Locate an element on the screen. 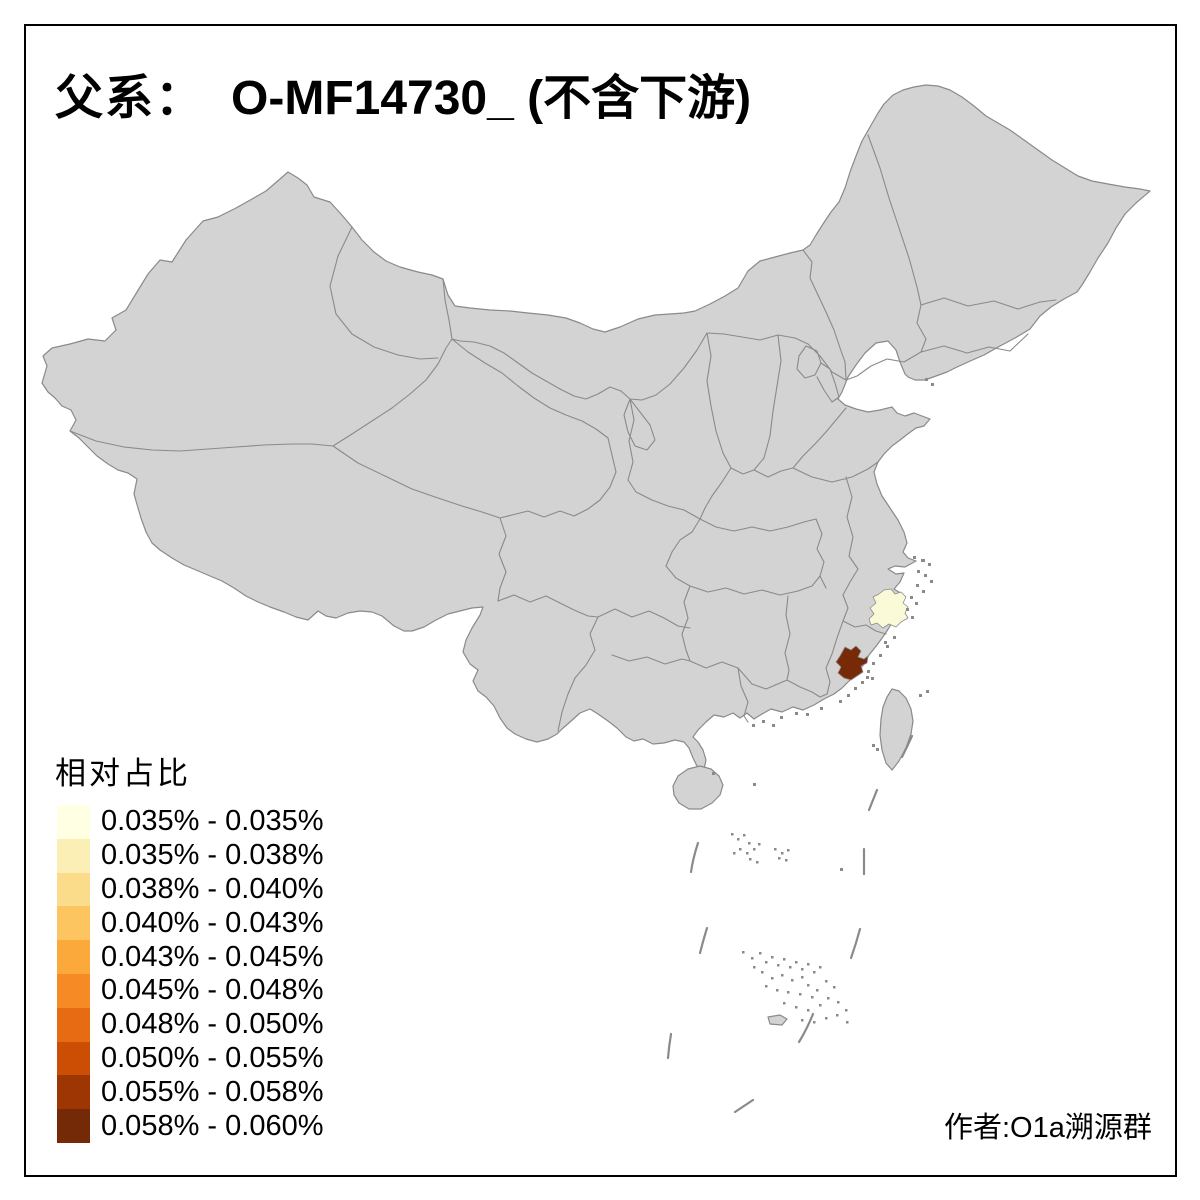  legend-label: 0.050% - 0.055% is located at coordinates (212, 1057).